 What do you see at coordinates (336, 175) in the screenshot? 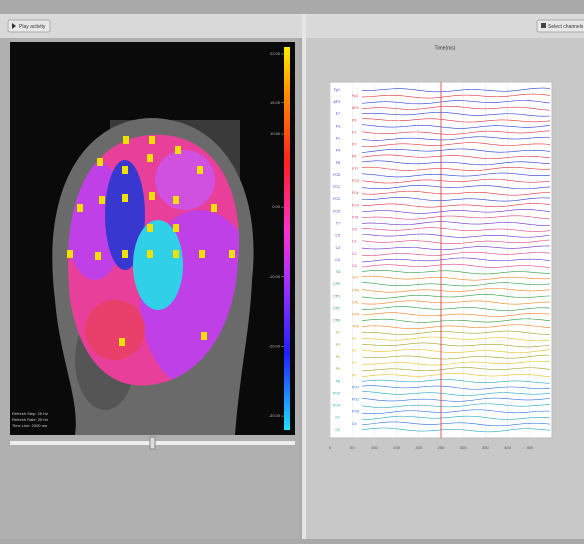
I see `channel-label: FC5` at bounding box center [336, 175].